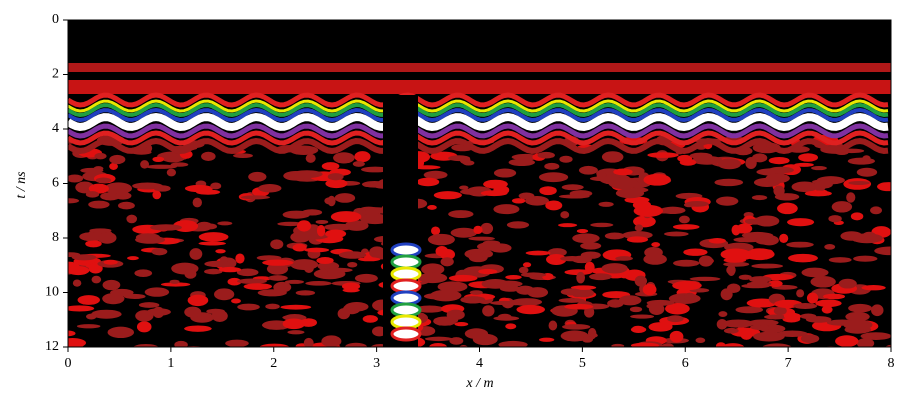 The width and height of the screenshot is (917, 405). What do you see at coordinates (55, 74) in the screenshot?
I see `y-tick-label: 2` at bounding box center [55, 74].